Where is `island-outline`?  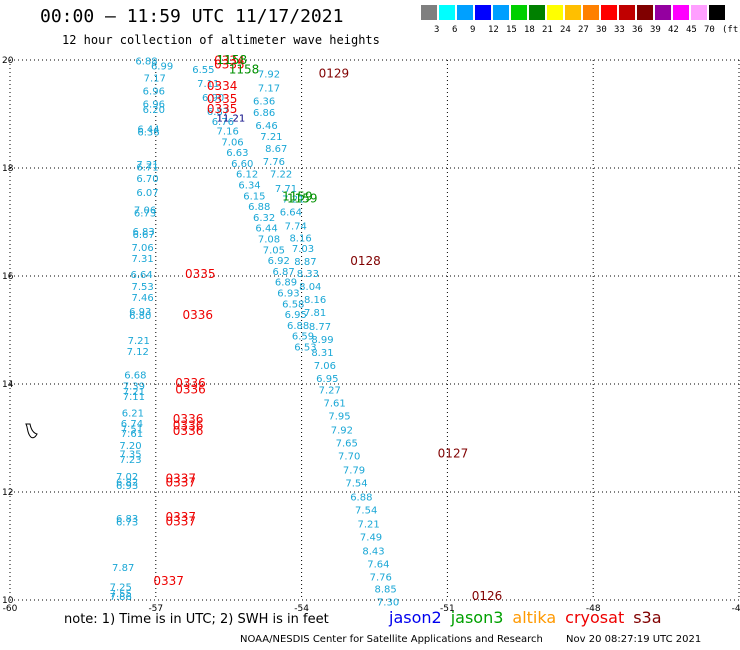
island-outline is located at coordinates (31, 431).